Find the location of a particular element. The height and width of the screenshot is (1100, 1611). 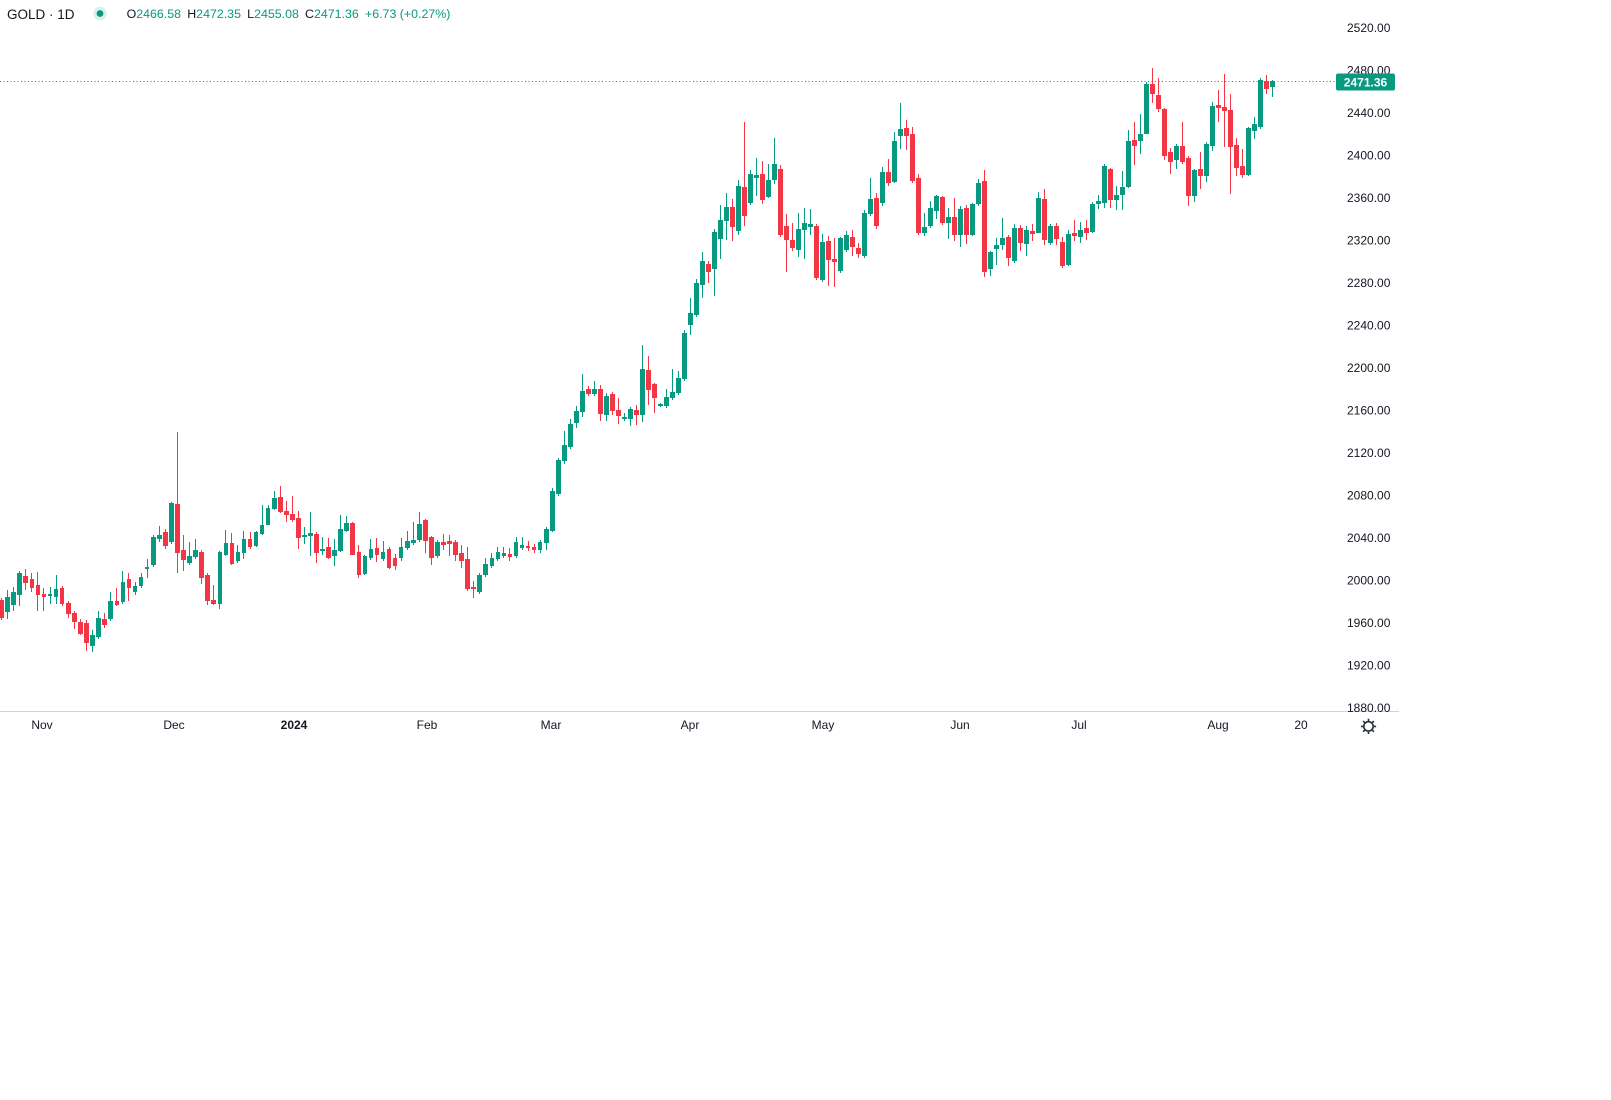

svg-text: 20 is located at coordinates (1301, 725).